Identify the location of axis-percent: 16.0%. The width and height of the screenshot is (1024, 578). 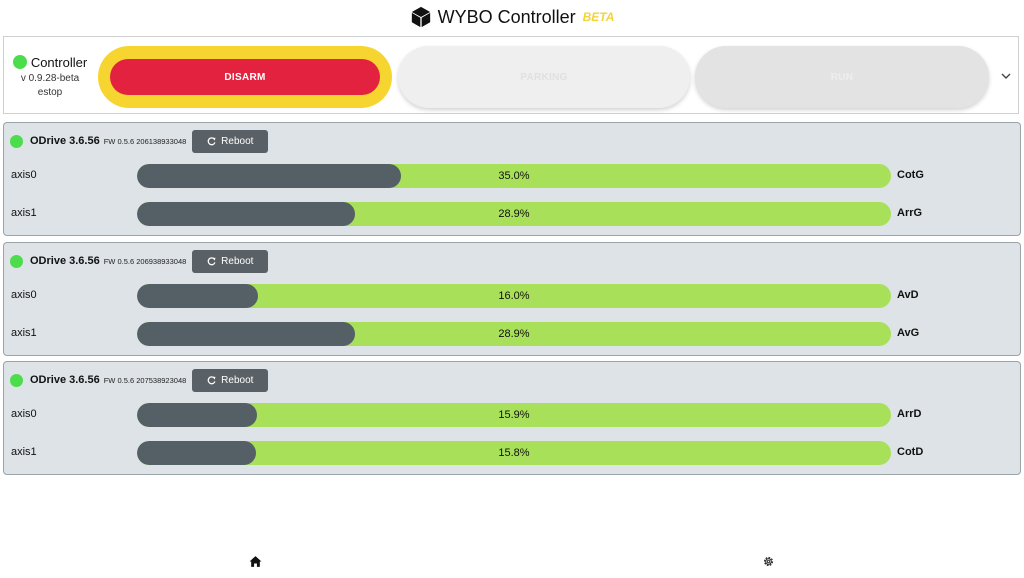
(514, 296).